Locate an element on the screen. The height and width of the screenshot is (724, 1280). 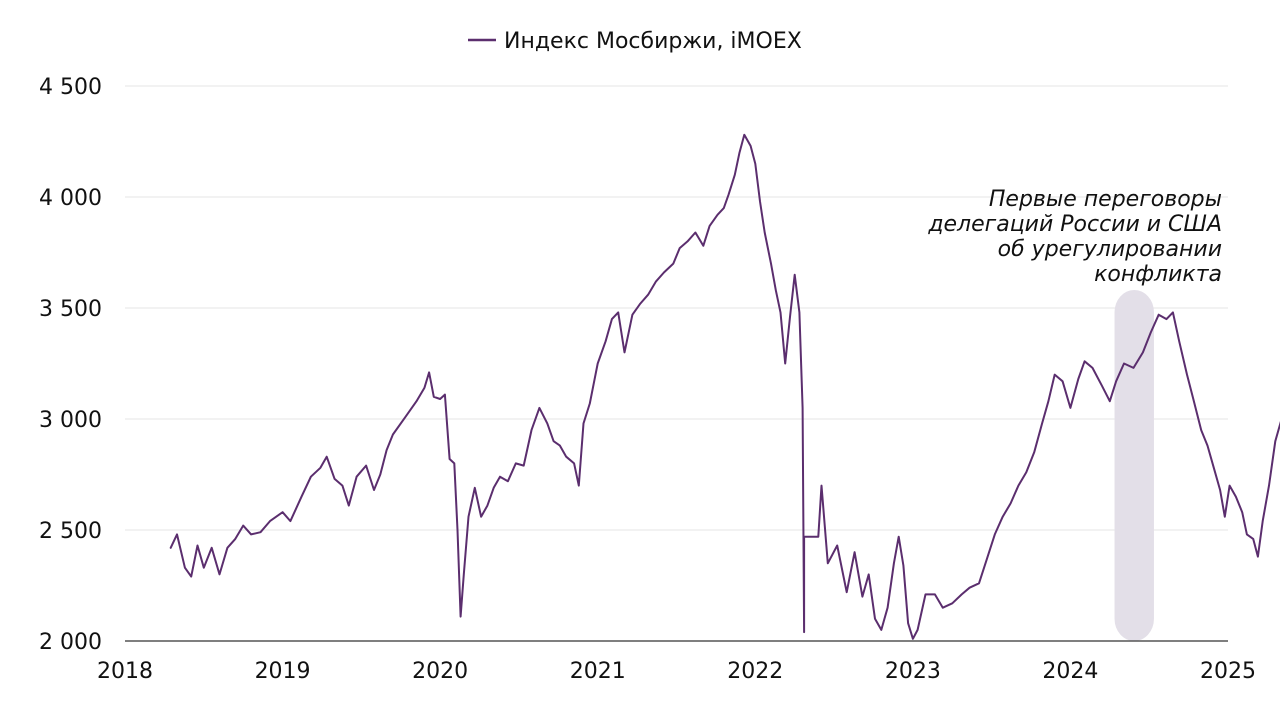
y-tick-label: 2 500 is located at coordinates (70, 531).